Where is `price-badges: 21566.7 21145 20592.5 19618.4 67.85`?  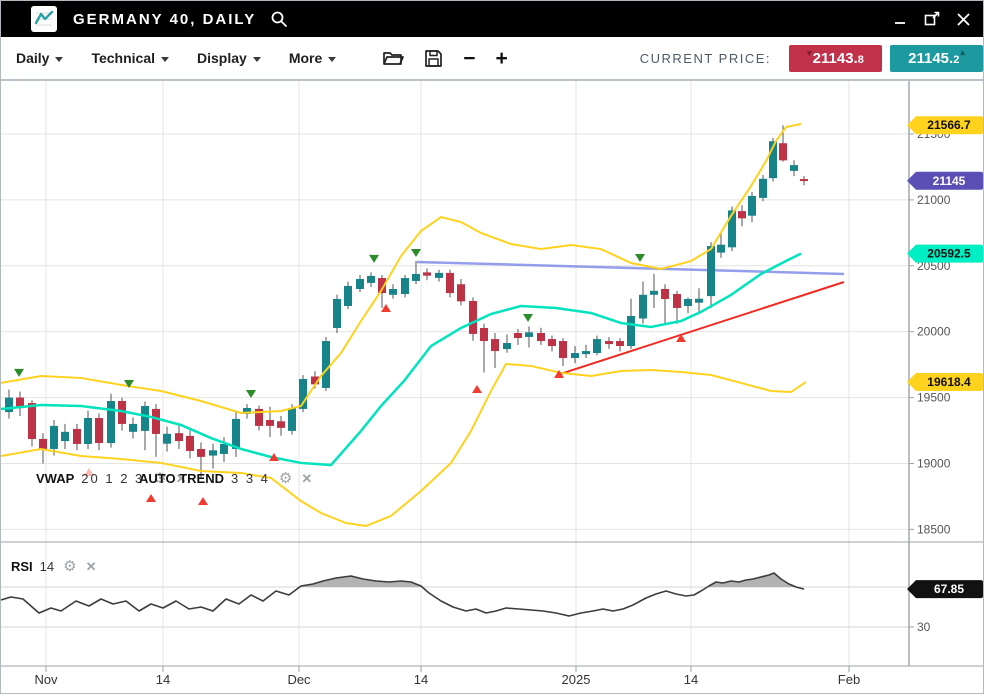
price-badges: 21566.7 21145 20592.5 19618.4 67.85 is located at coordinates (945, 357).